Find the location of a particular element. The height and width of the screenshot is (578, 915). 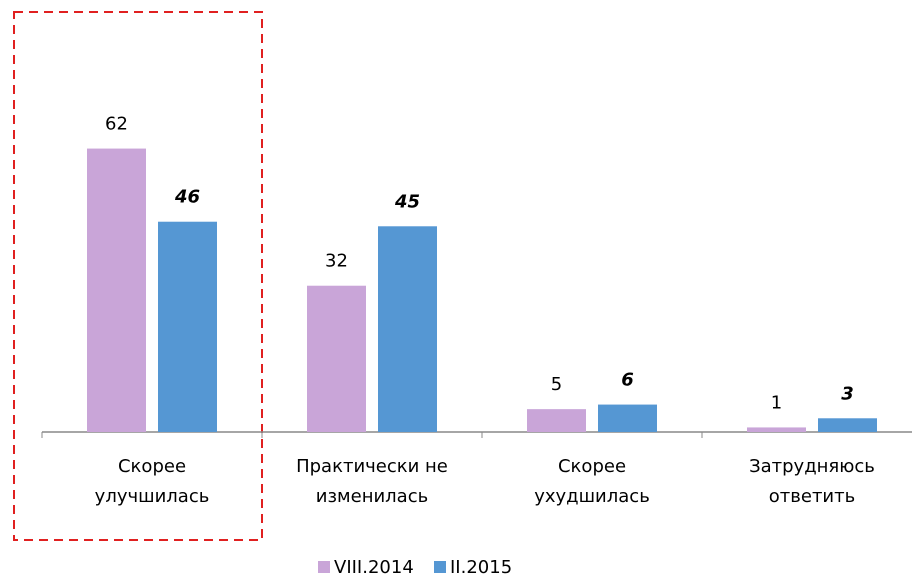

data-label: 3 is located at coordinates (847, 393).